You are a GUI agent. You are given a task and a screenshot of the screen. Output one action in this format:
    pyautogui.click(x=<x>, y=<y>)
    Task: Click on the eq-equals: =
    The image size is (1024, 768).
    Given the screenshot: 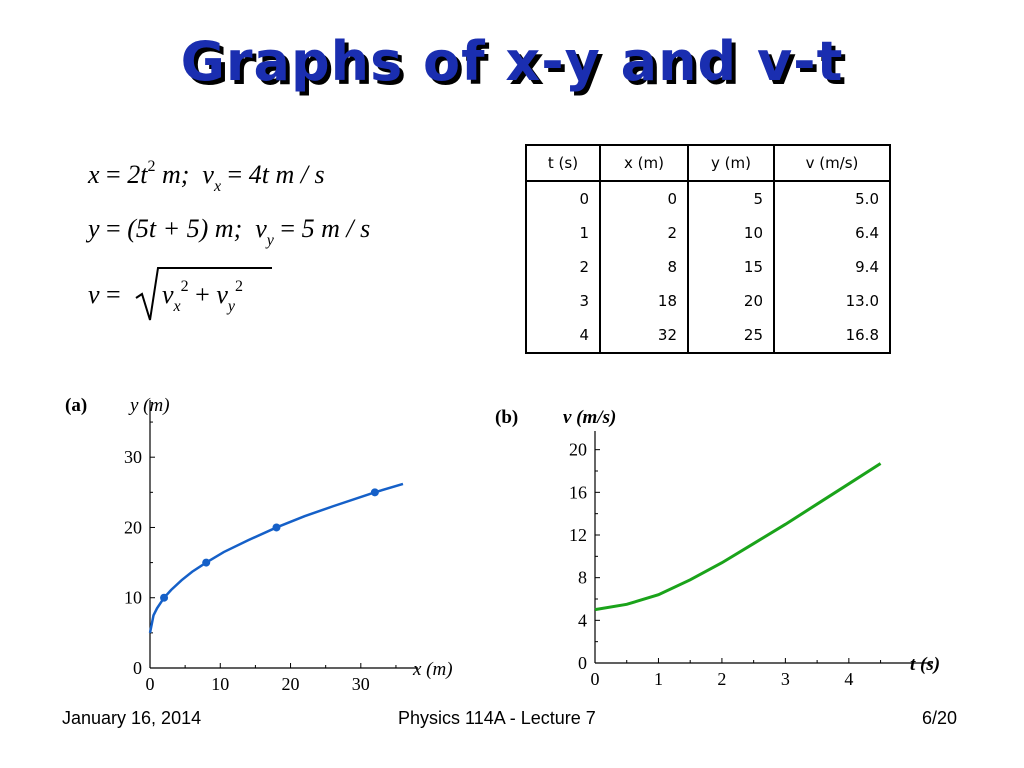 What is the action you would take?
    pyautogui.click(x=113, y=174)
    